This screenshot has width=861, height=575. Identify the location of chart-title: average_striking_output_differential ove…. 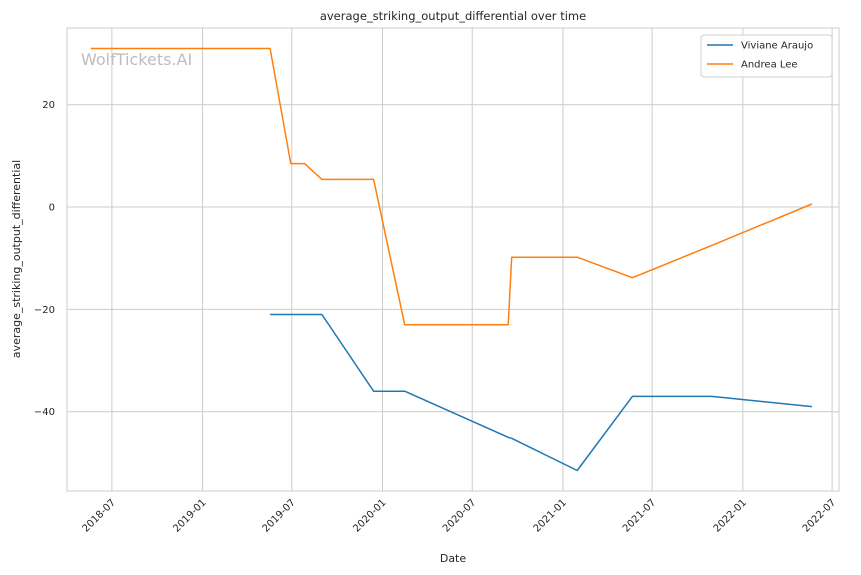
(453, 16).